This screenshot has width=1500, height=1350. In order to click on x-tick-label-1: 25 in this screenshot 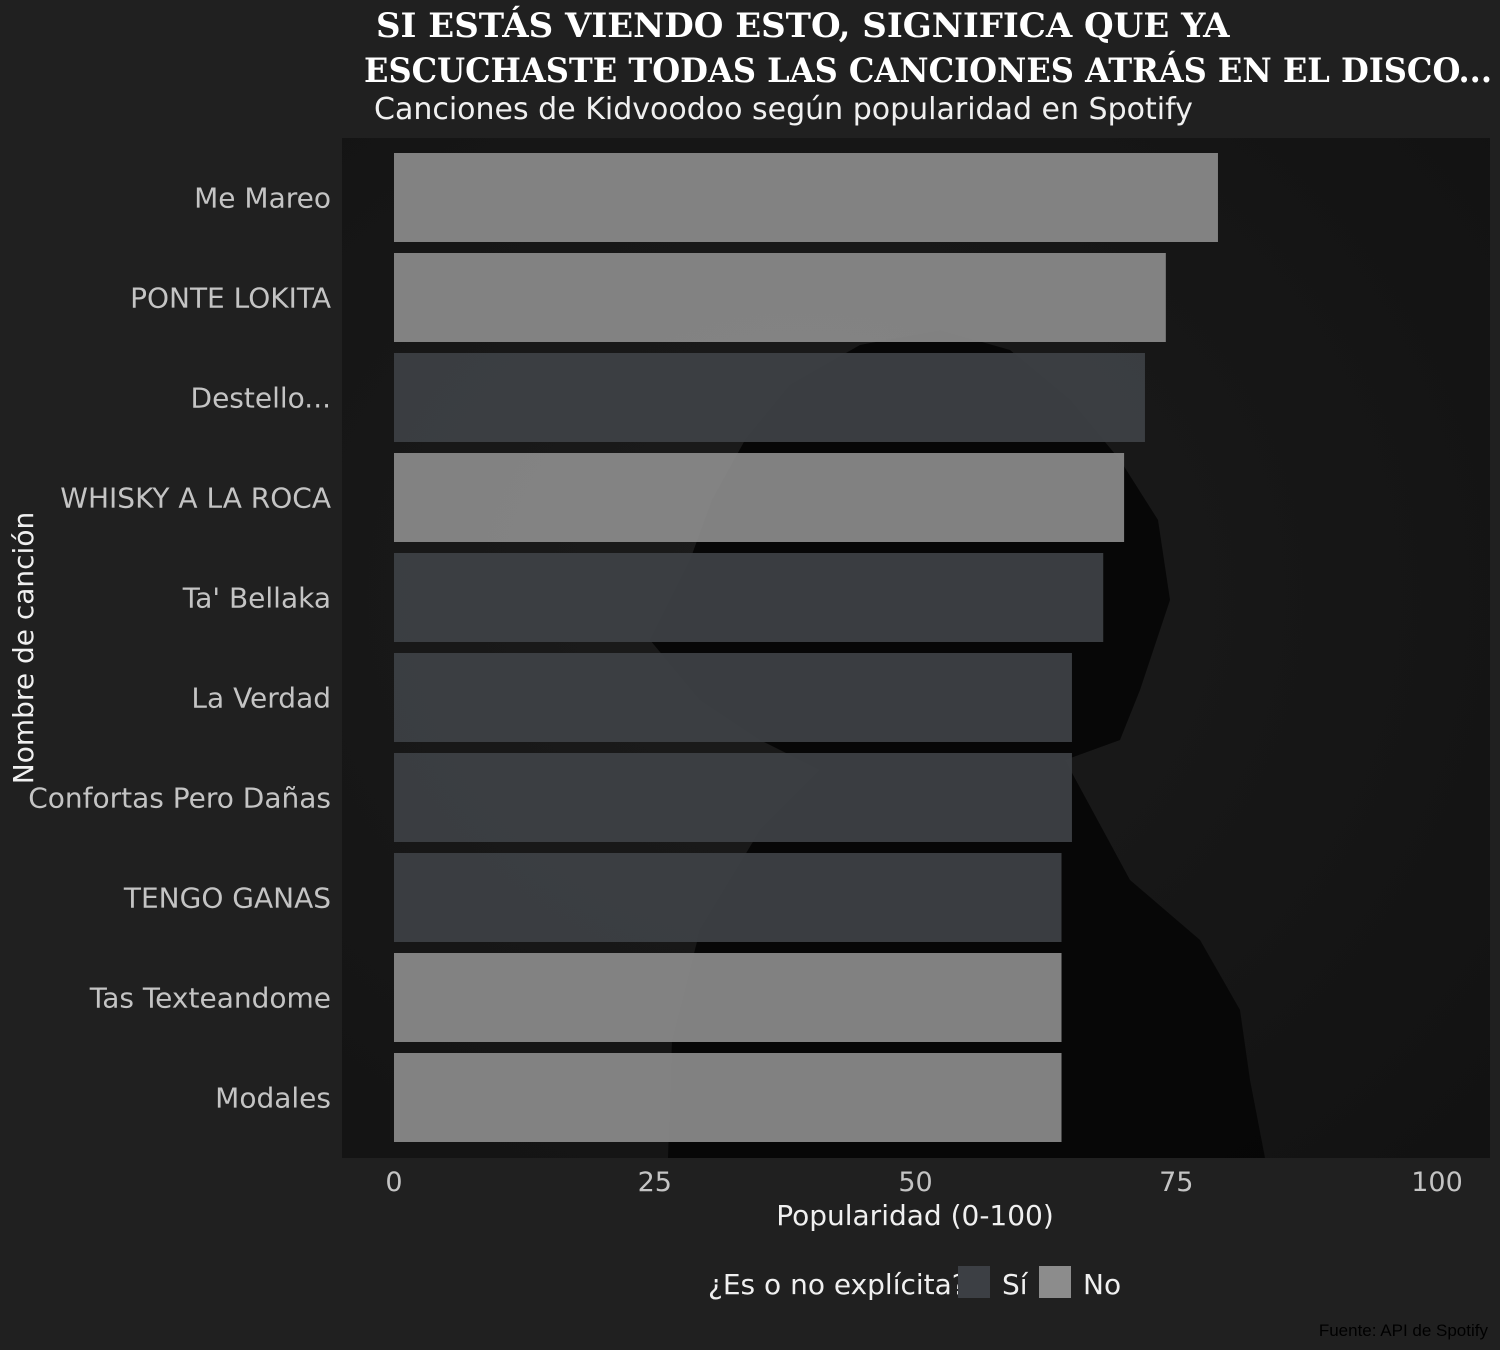, I will do `click(655, 1182)`.